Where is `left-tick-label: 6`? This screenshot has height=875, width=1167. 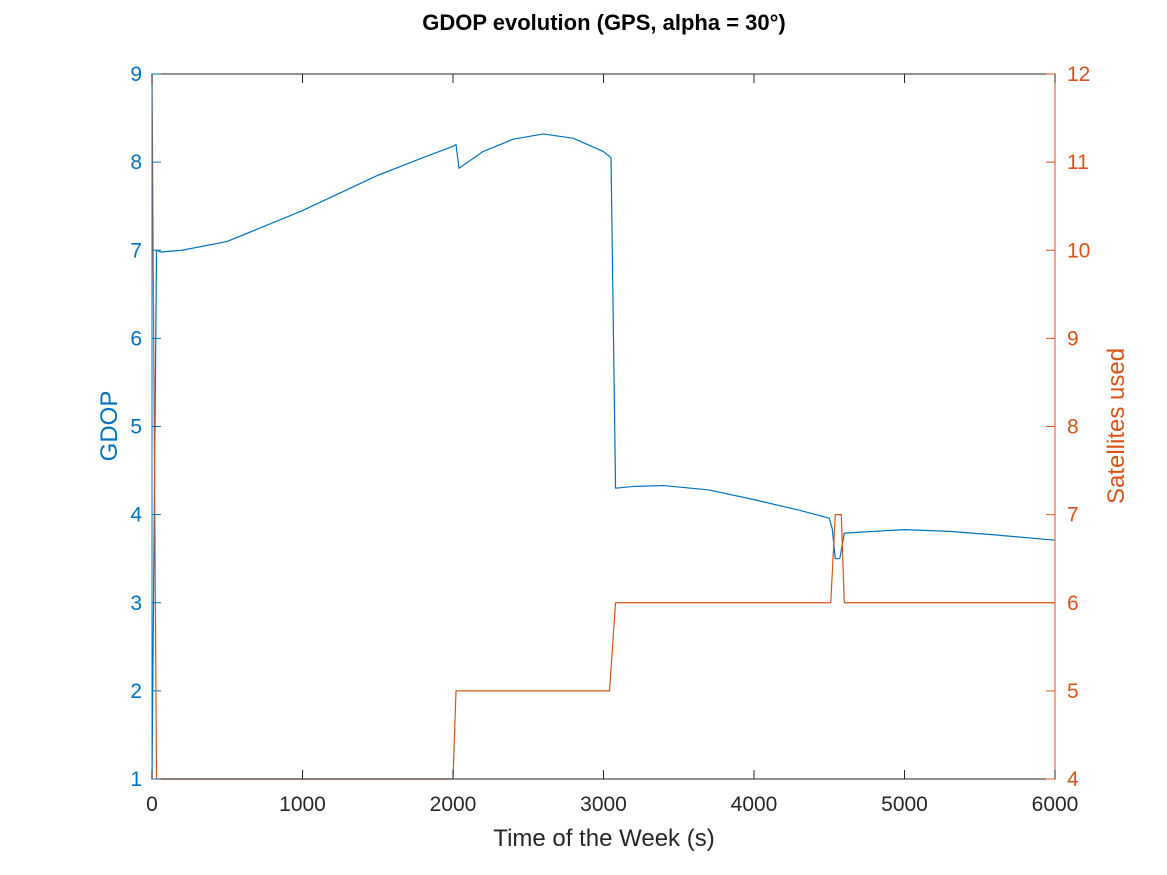
left-tick-label: 6 is located at coordinates (136, 338).